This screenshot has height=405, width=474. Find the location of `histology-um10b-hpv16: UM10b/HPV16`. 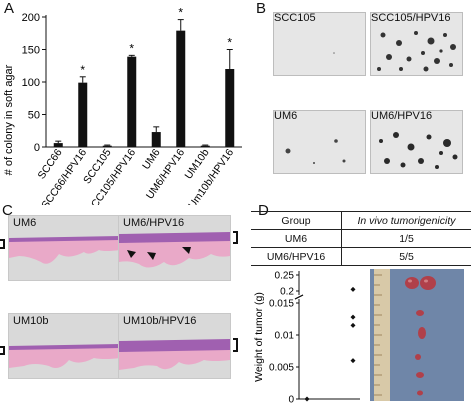

histology-um10b-hpv16: UM10b/HPV16 is located at coordinates (174, 346).